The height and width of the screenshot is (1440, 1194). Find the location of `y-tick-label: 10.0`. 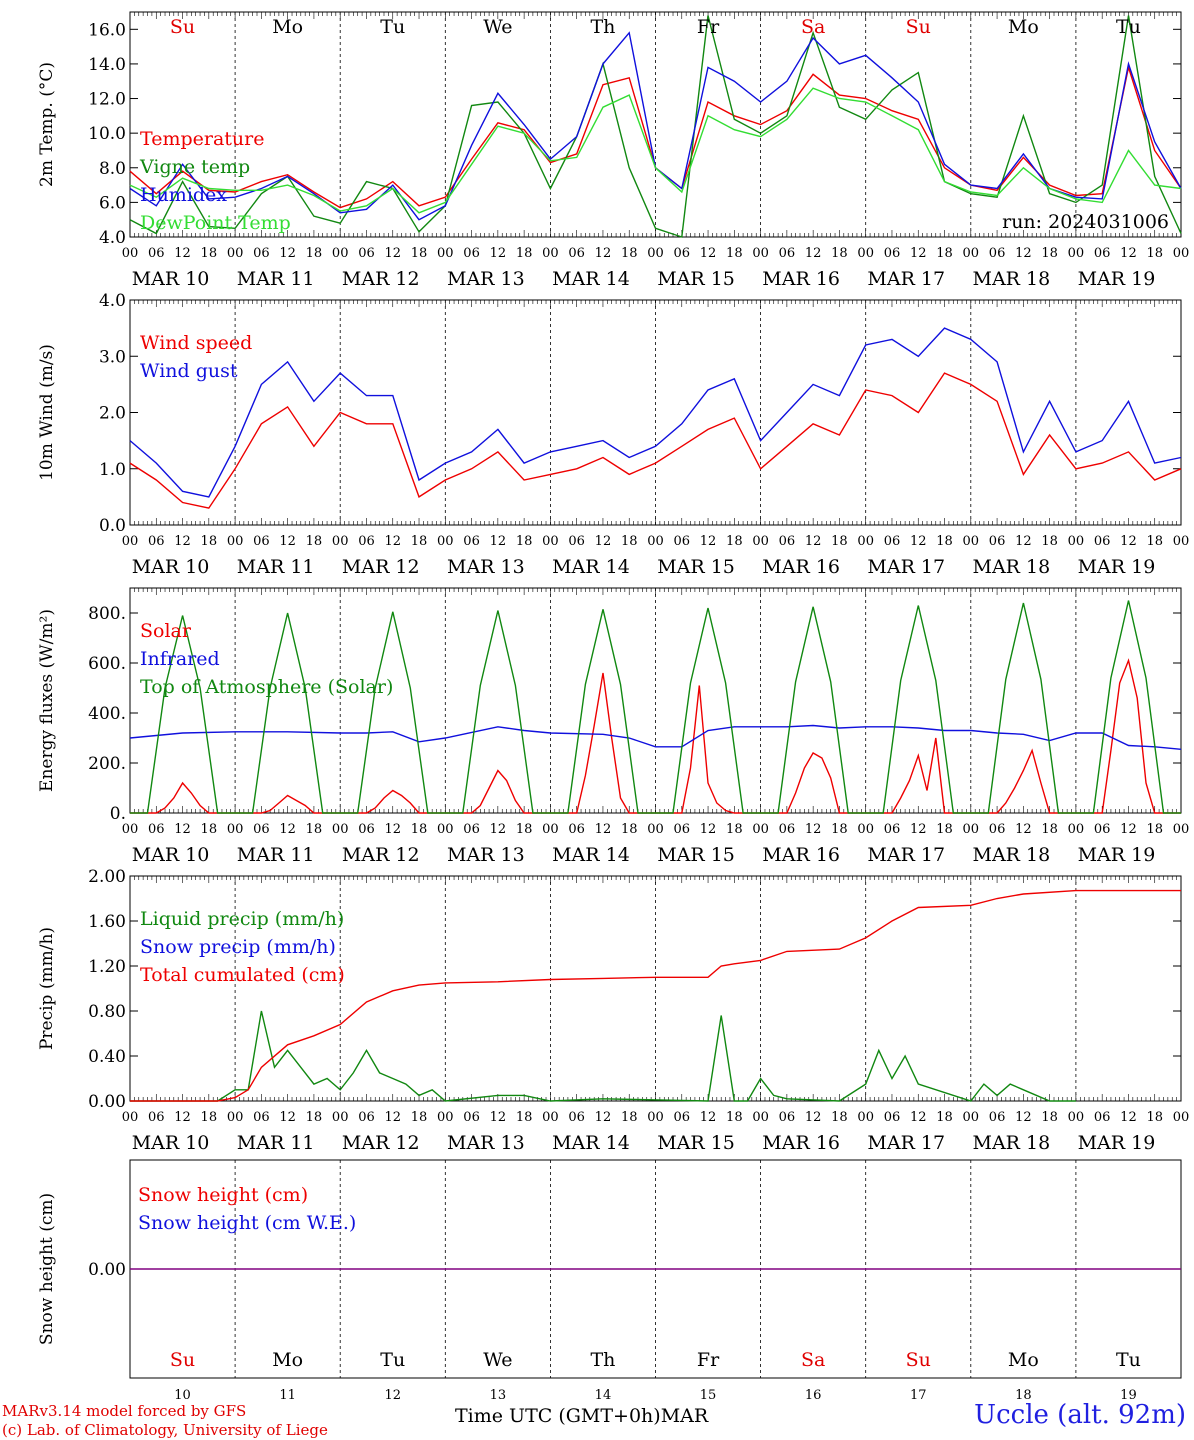

y-tick-label: 10.0 is located at coordinates (107, 134).